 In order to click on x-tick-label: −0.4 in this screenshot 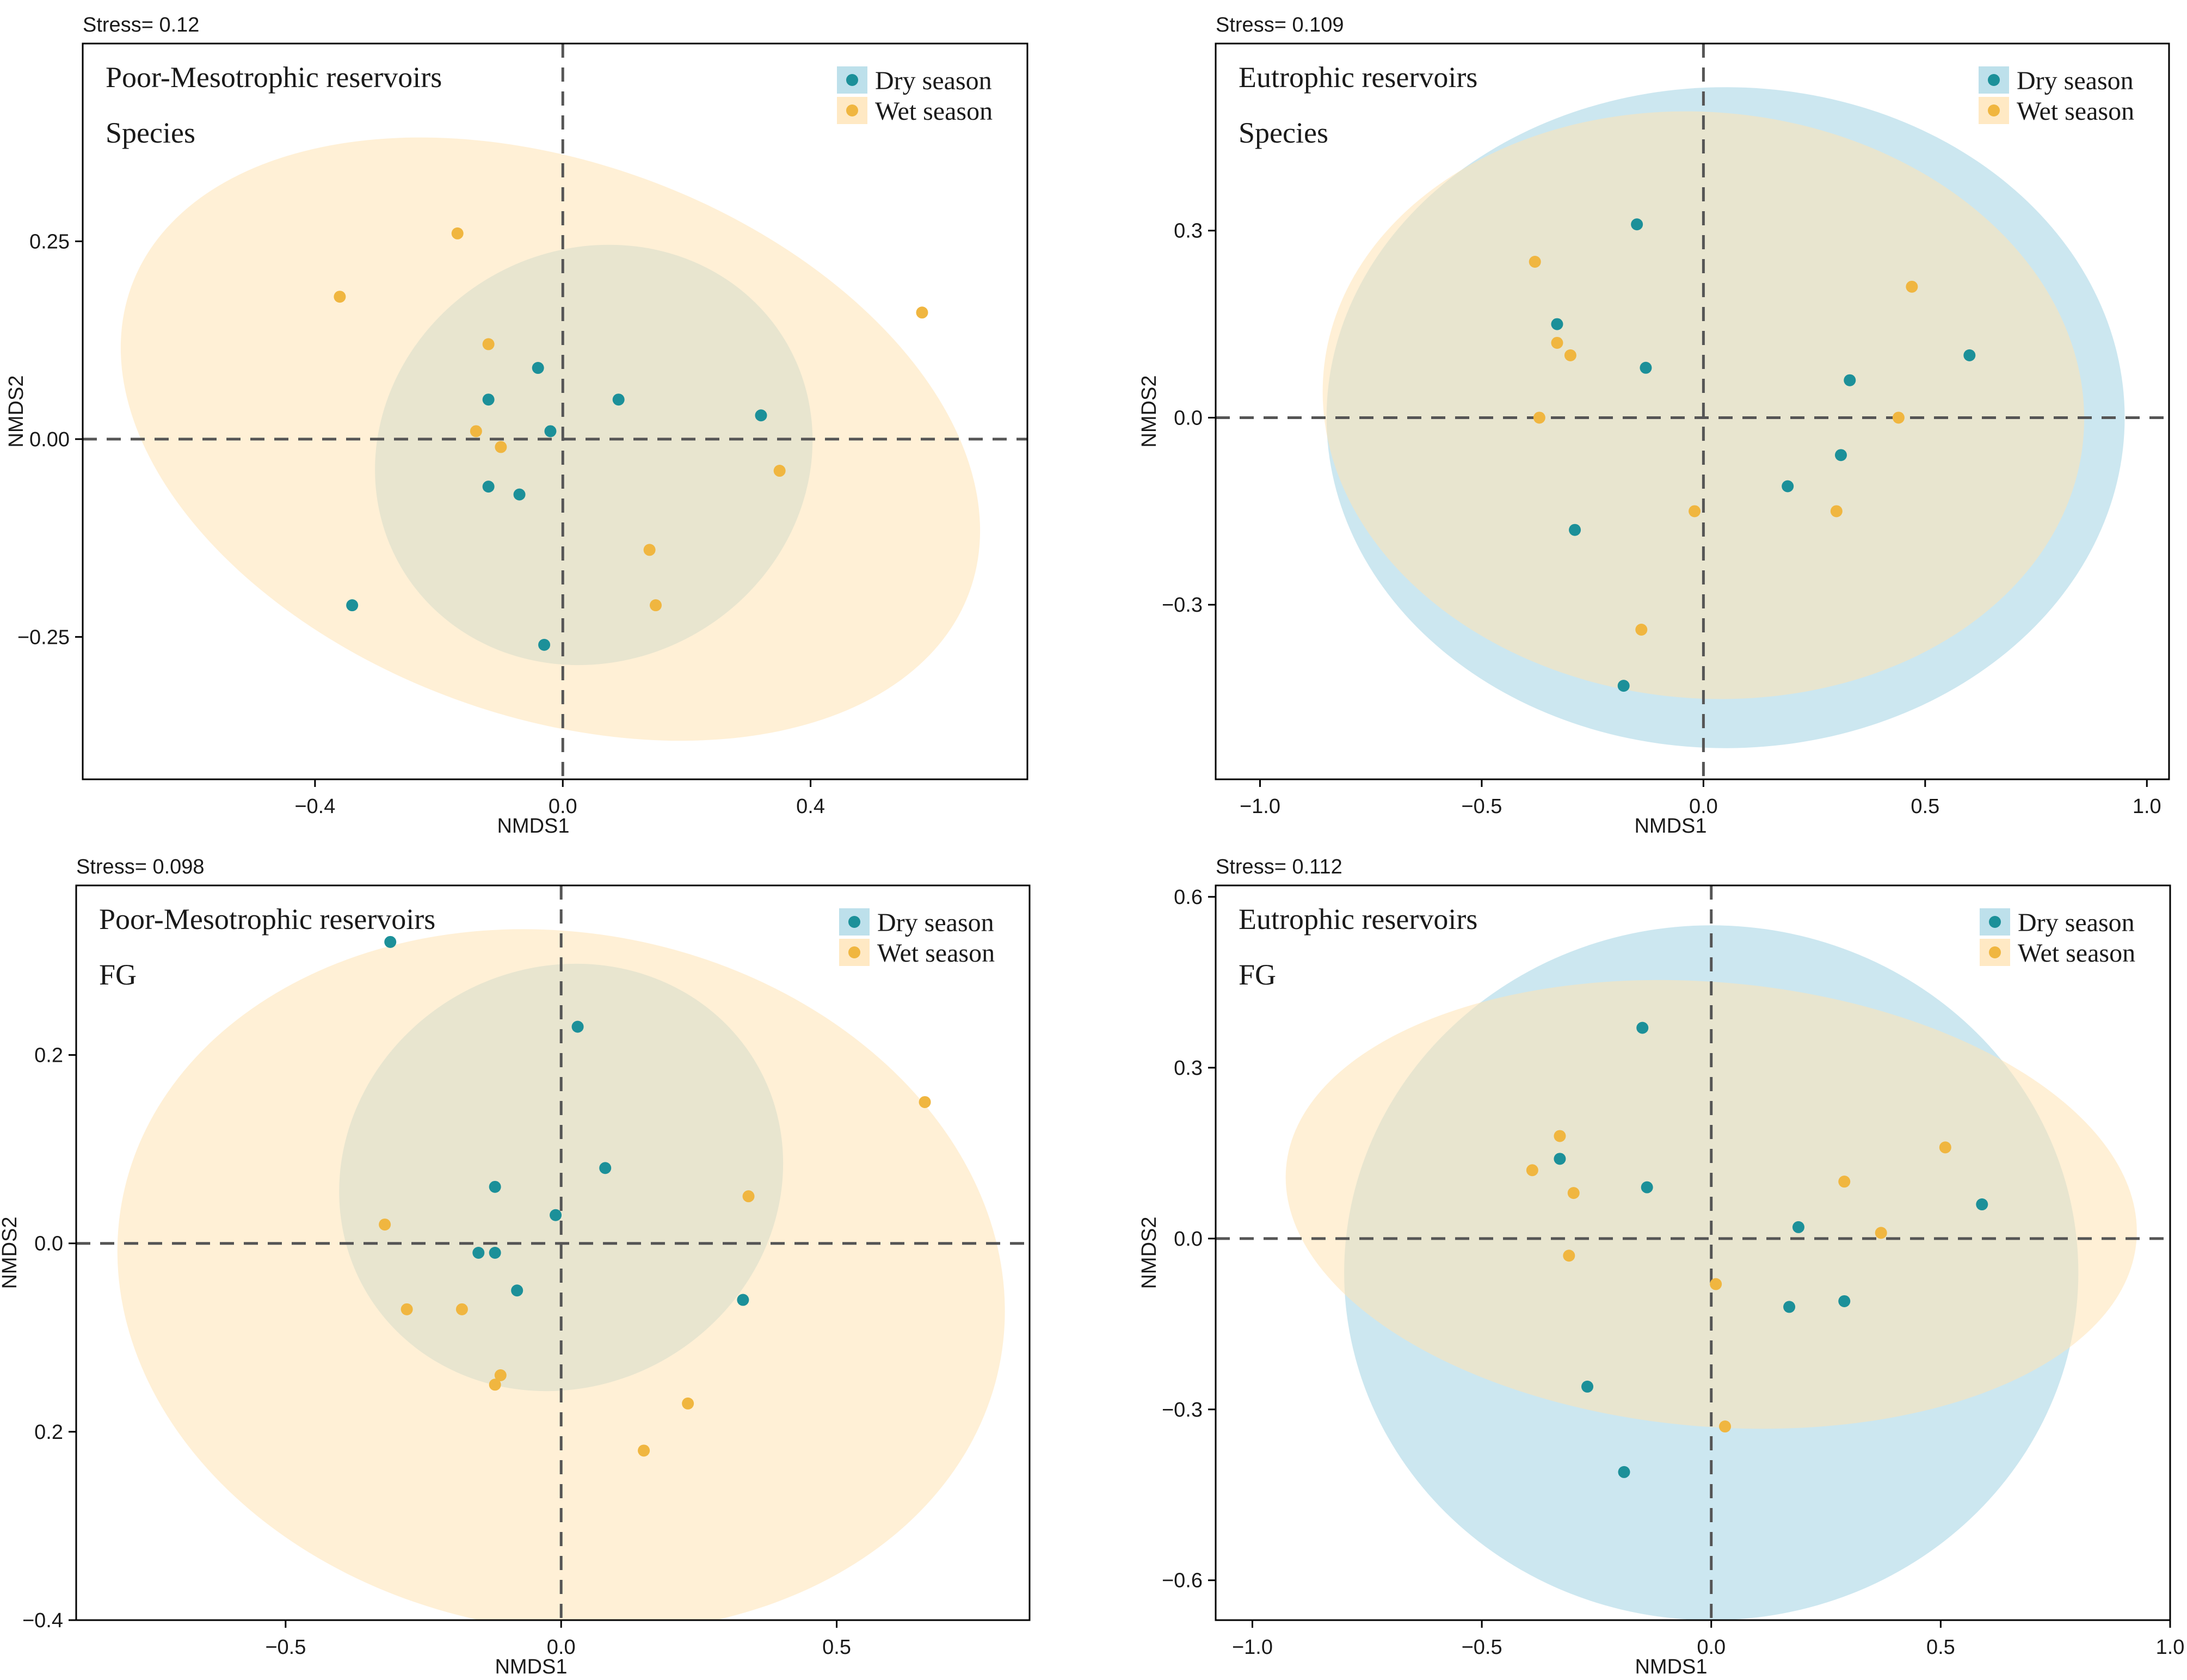, I will do `click(315, 806)`.